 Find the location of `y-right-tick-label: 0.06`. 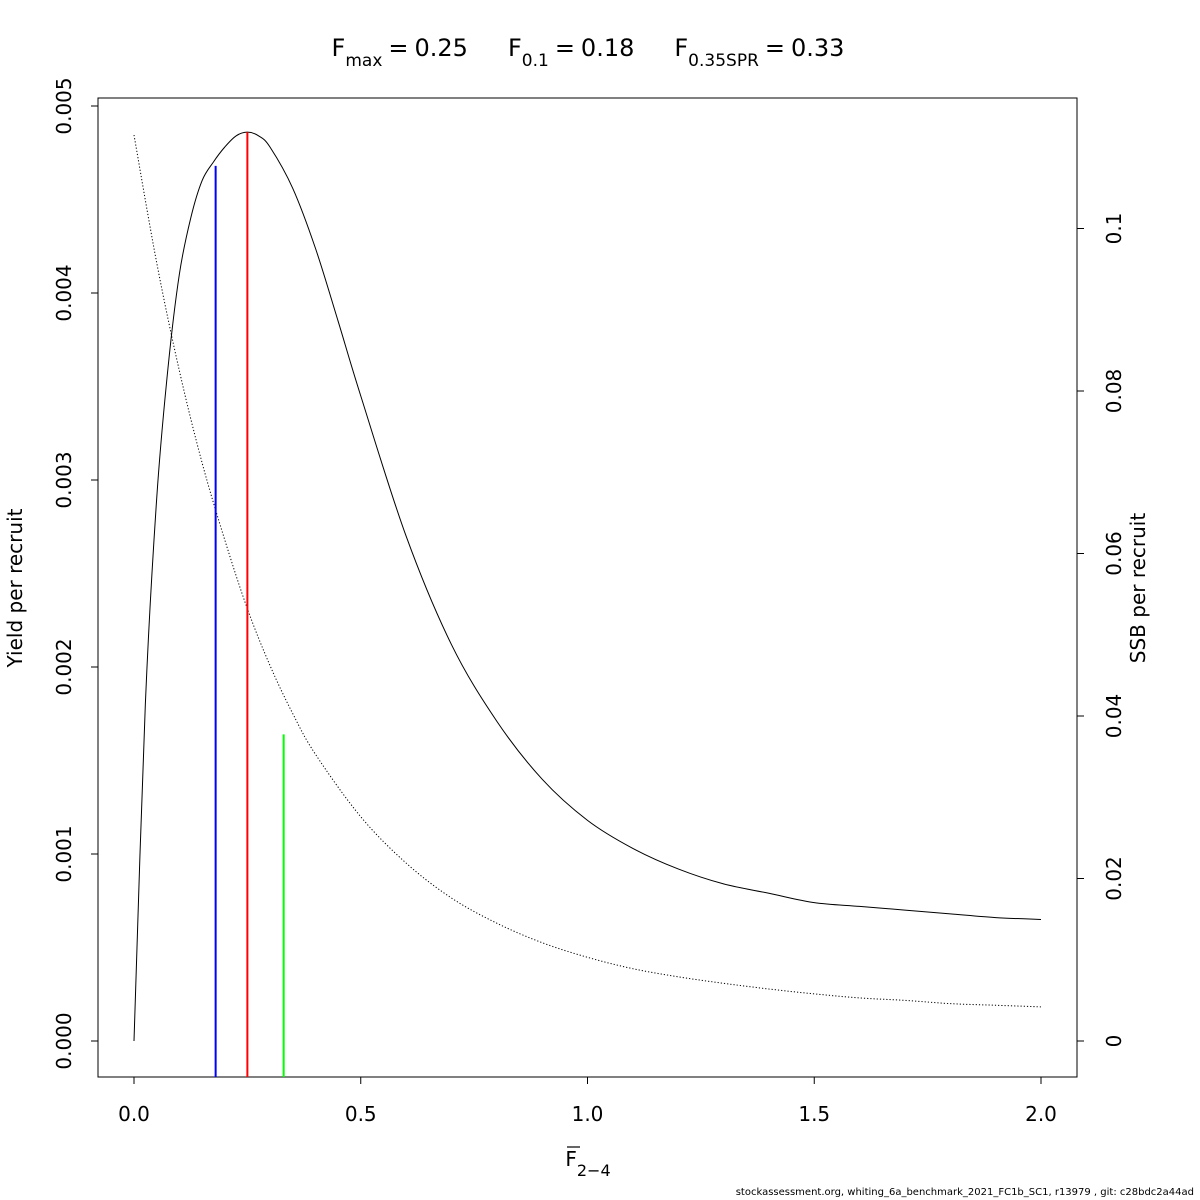

y-right-tick-label: 0.06 is located at coordinates (1114, 553).